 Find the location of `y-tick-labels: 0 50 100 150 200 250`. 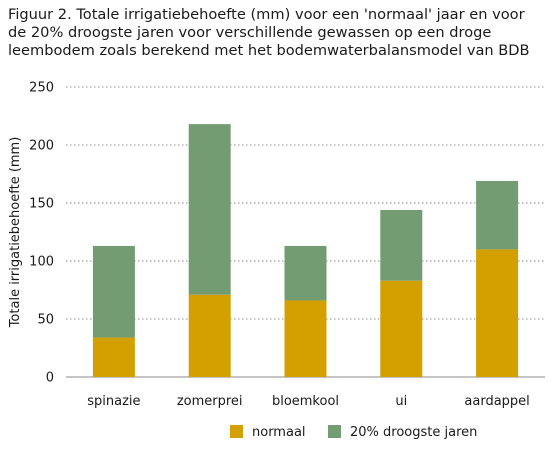

y-tick-labels: 0 50 100 150 200 250 is located at coordinates (41, 233).